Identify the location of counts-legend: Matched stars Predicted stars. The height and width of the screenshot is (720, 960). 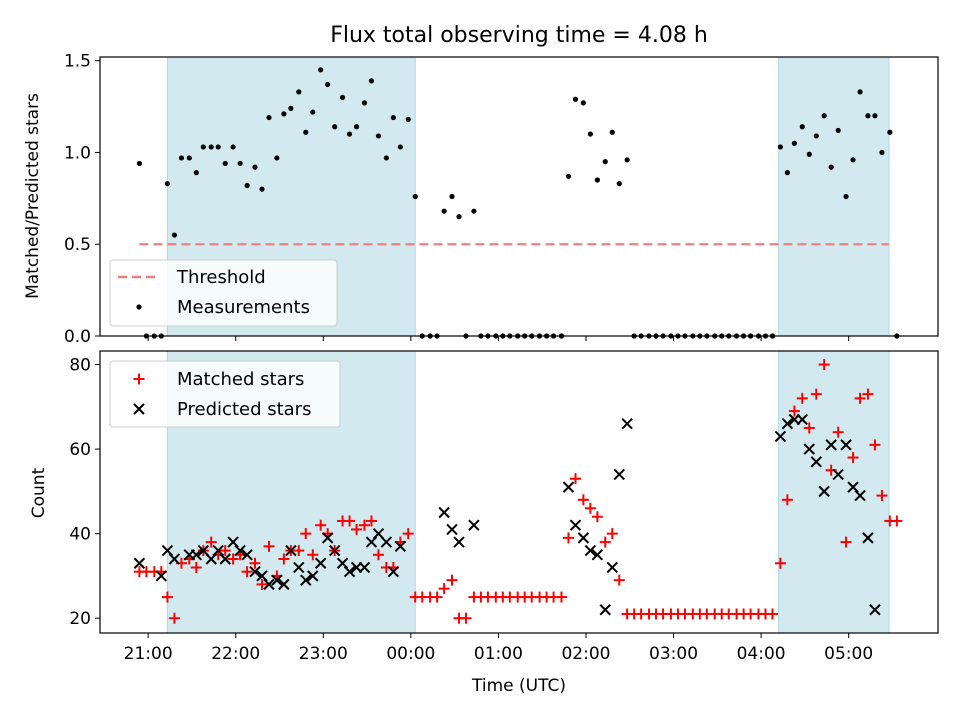
(225, 394).